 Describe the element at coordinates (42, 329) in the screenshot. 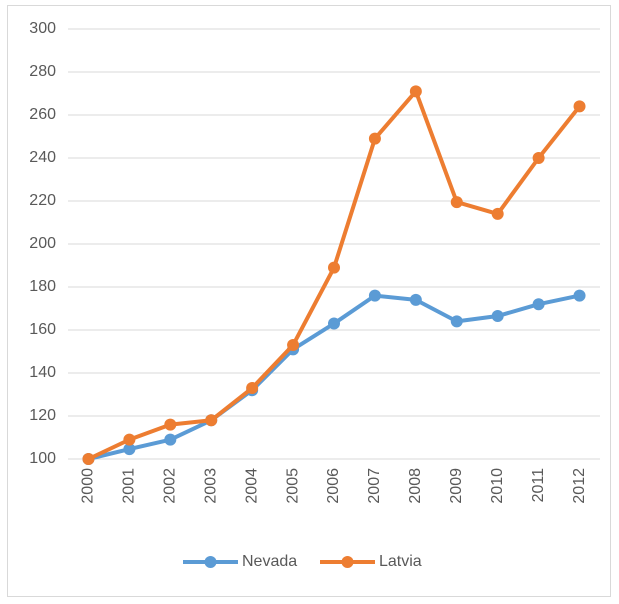

I see `y-tick-label: 160` at that location.